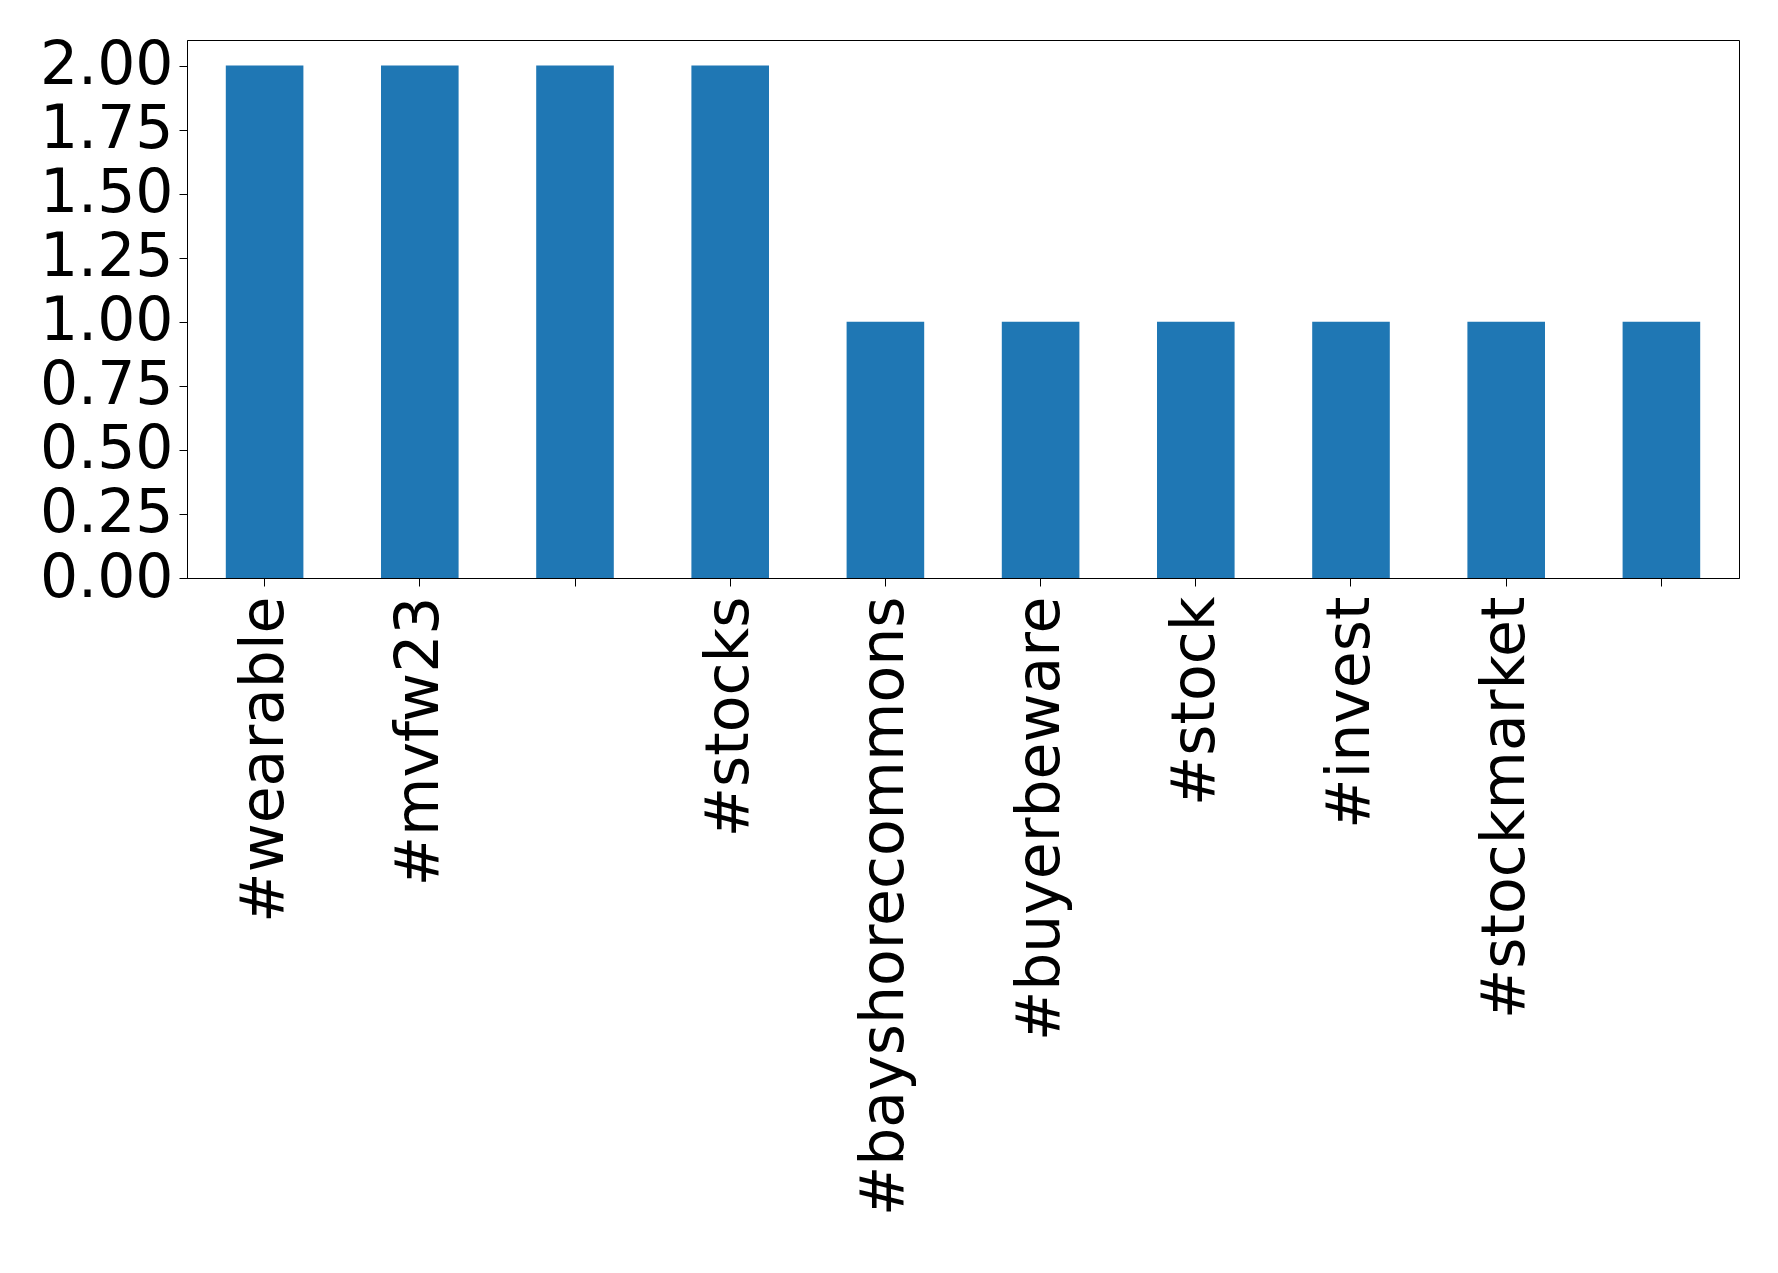  I want to click on x-tick-label: #stock, so click(1192, 701).